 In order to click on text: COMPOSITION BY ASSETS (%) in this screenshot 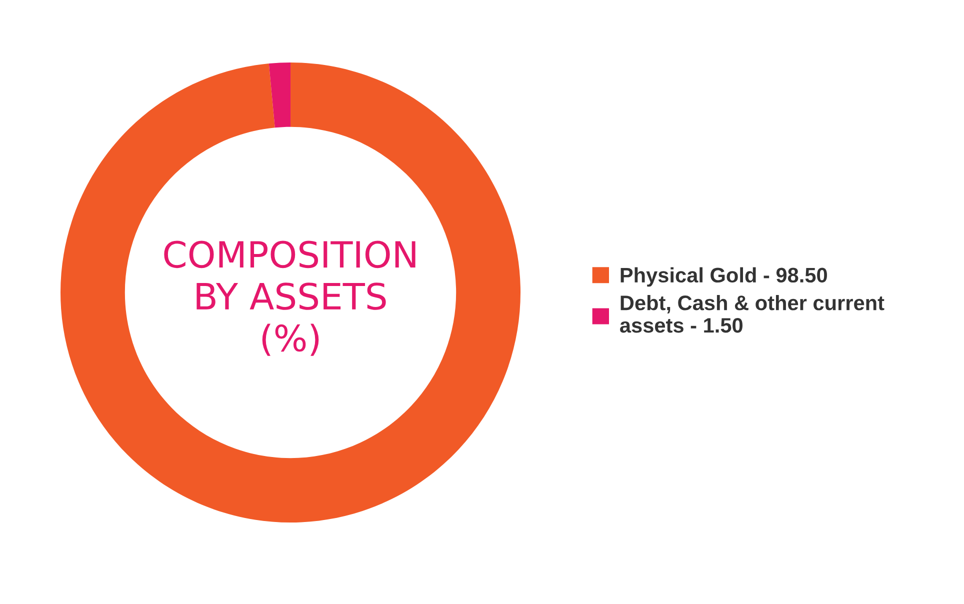, I will do `click(290, 298)`.